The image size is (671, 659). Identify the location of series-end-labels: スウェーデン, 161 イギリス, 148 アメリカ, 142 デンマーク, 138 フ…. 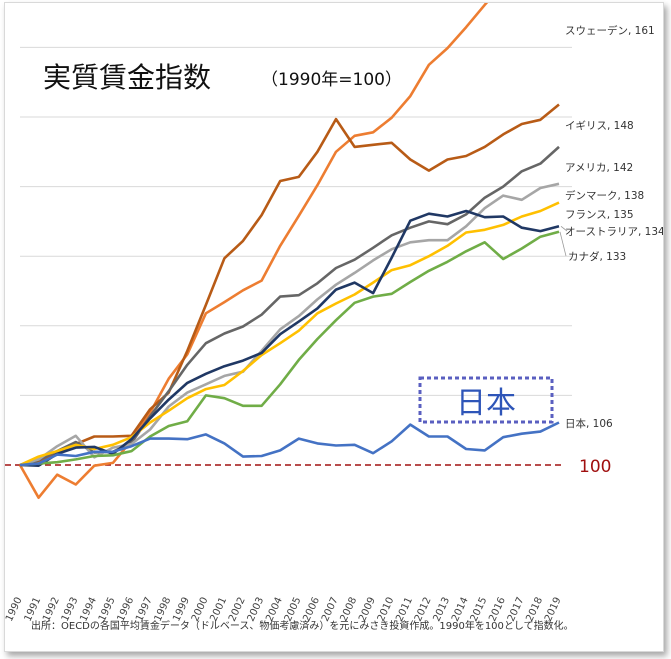
(611, 227).